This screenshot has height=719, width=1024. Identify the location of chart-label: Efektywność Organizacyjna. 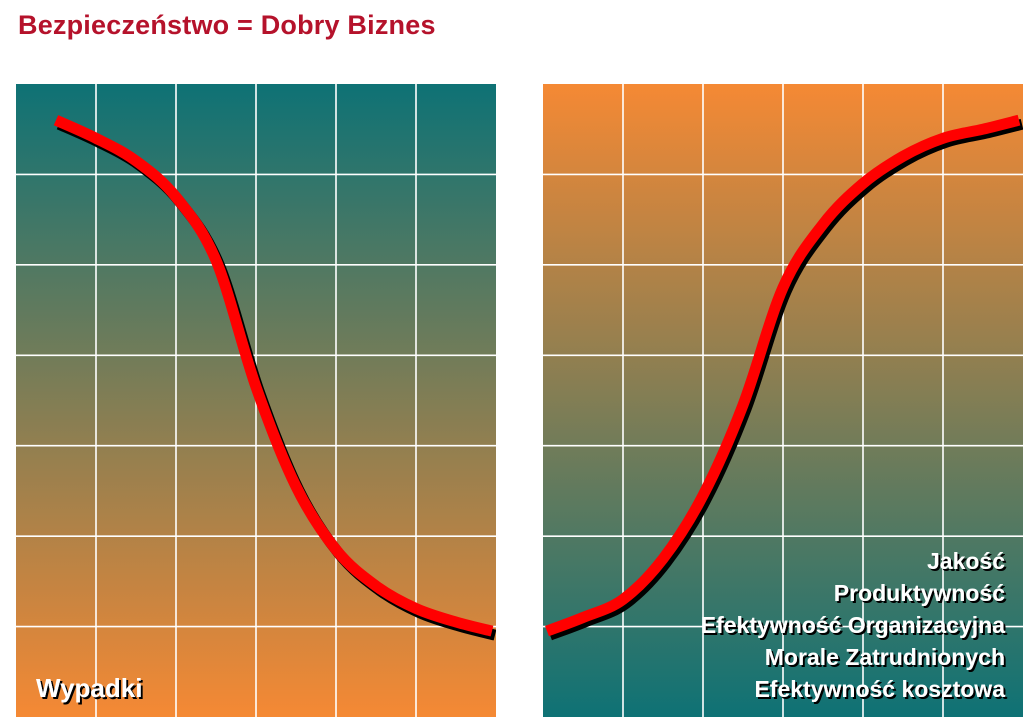
(853, 625).